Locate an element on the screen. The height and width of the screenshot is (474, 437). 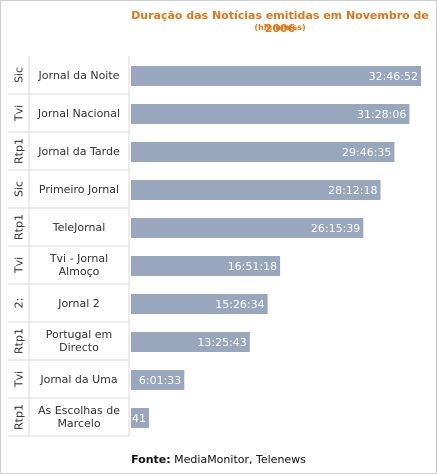
bar-value-label: 29:46:35 is located at coordinates (366, 152).